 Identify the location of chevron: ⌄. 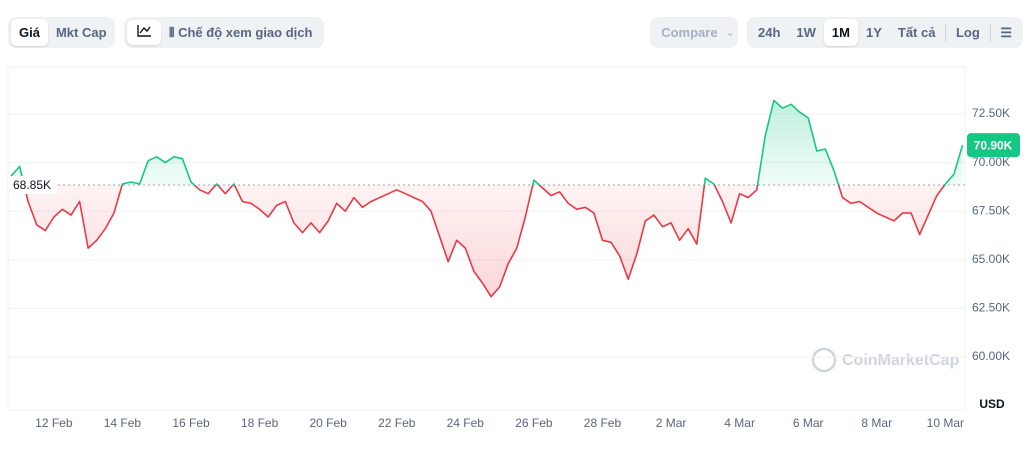
(730, 33).